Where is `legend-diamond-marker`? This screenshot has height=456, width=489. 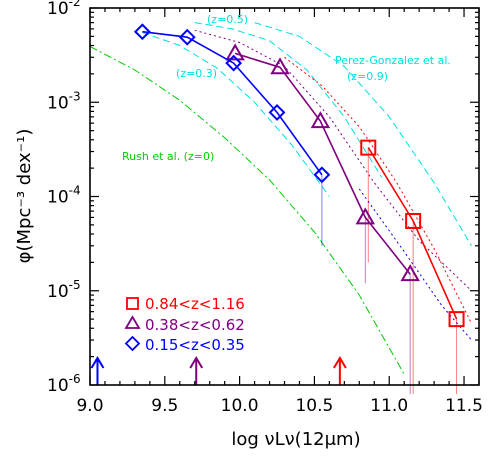
legend-diamond-marker is located at coordinates (132, 343).